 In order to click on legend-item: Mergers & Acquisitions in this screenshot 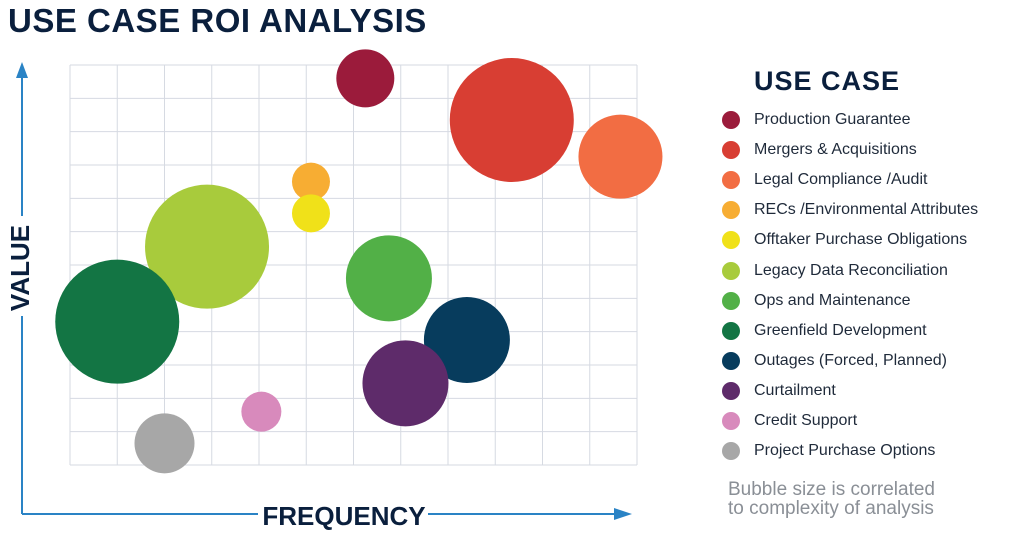, I will do `click(872, 150)`.